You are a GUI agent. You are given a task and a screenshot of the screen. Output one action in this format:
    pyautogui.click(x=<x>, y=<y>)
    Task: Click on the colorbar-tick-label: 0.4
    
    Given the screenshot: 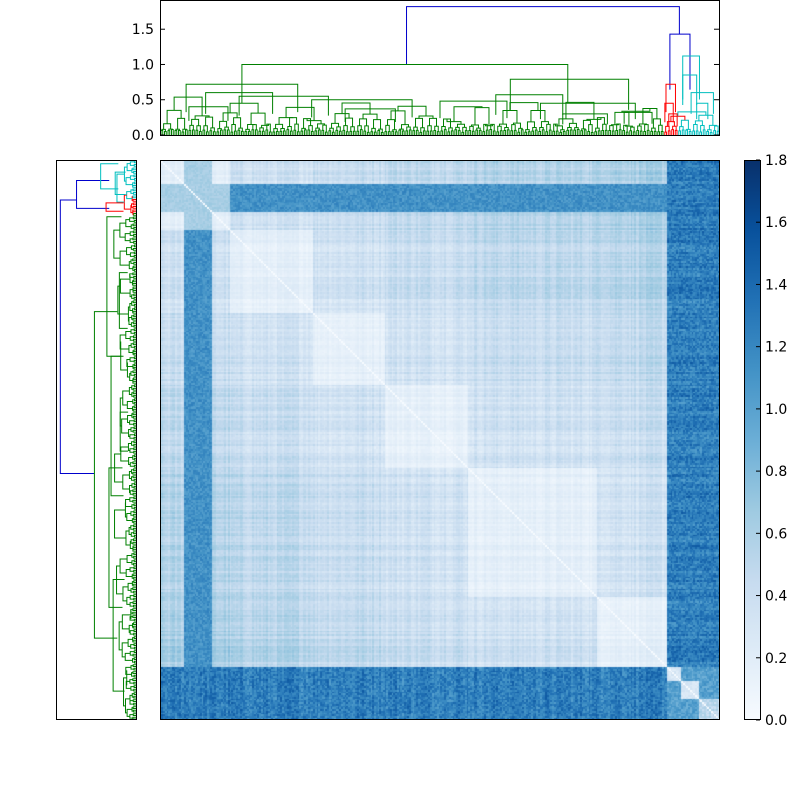 What is the action you would take?
    pyautogui.click(x=776, y=597)
    